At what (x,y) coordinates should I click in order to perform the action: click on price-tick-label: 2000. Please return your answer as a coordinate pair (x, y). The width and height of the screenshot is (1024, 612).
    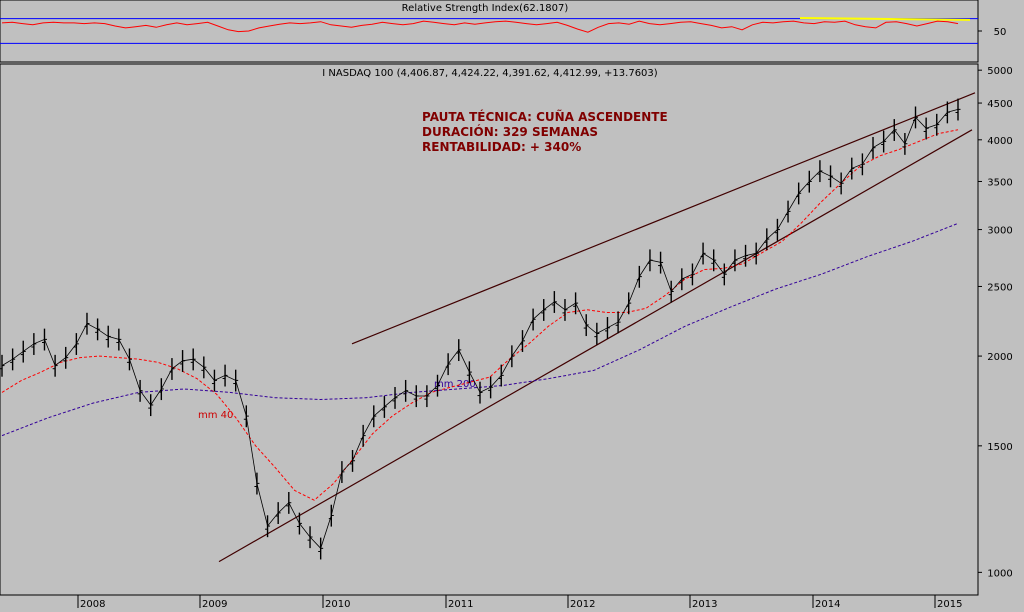
    Looking at the image, I should click on (999, 357).